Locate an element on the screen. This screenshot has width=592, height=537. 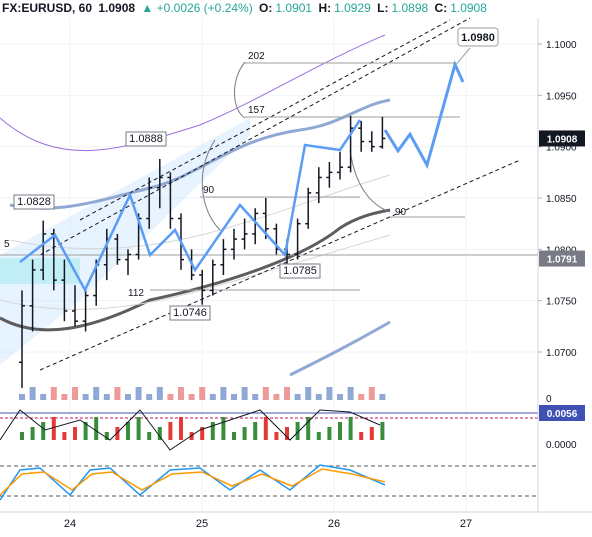
price-tick-label: 1.0850 is located at coordinates (561, 199).